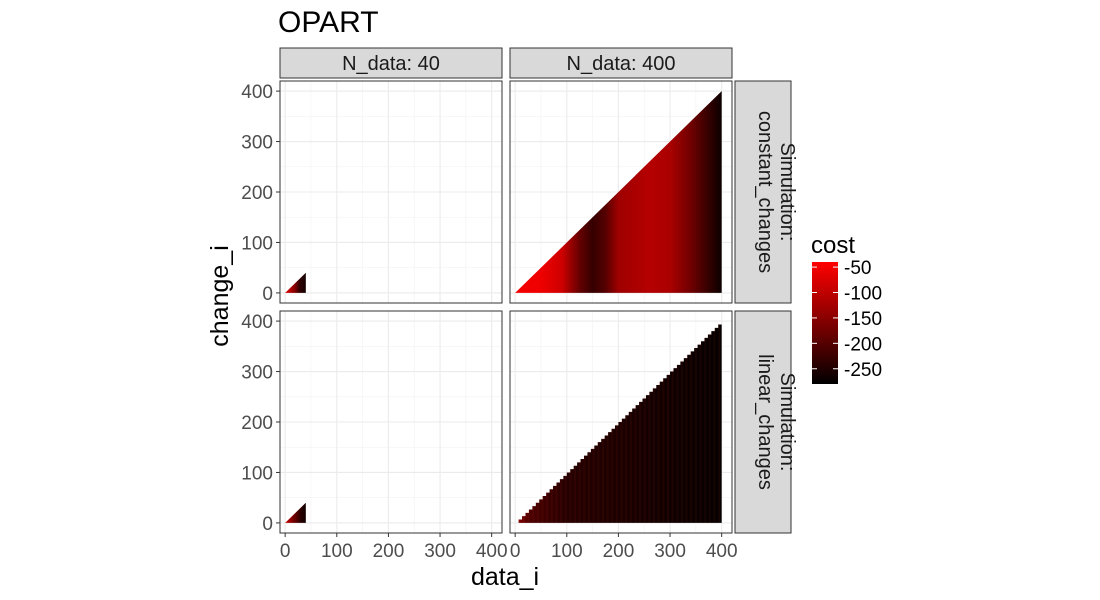 The image size is (1100, 600). Describe the element at coordinates (505, 577) in the screenshot. I see `x-axis-title: data_i` at that location.